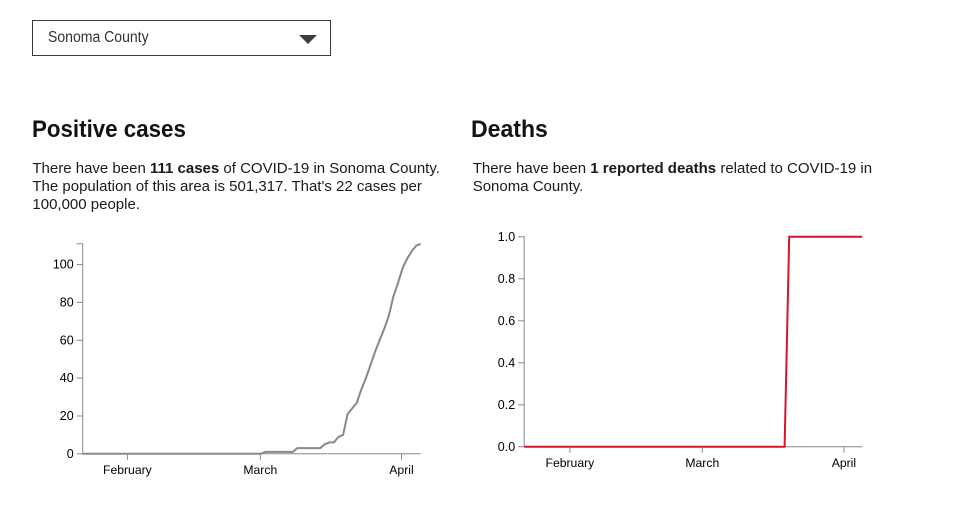 The width and height of the screenshot is (958, 519). Describe the element at coordinates (67, 340) in the screenshot. I see `svg-text: 60` at that location.